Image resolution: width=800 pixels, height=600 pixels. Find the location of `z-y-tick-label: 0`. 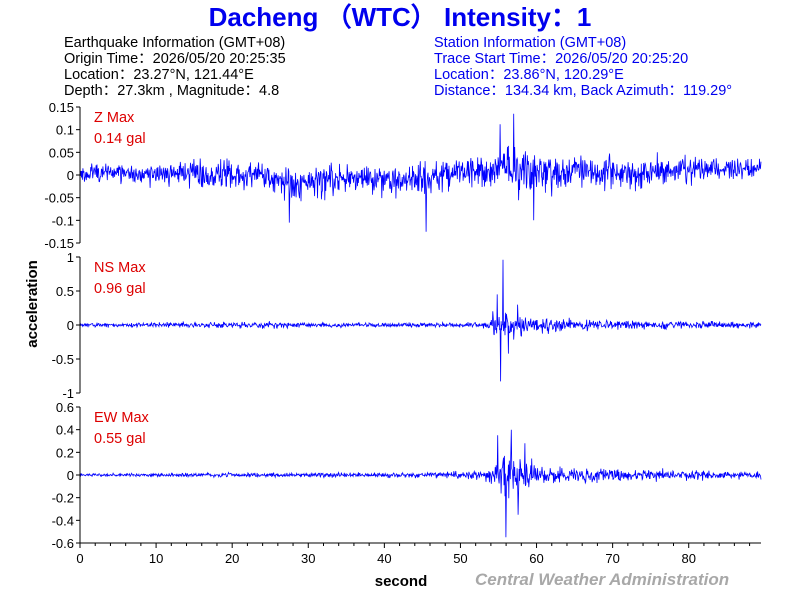

z-y-tick-label: 0 is located at coordinates (70, 175).